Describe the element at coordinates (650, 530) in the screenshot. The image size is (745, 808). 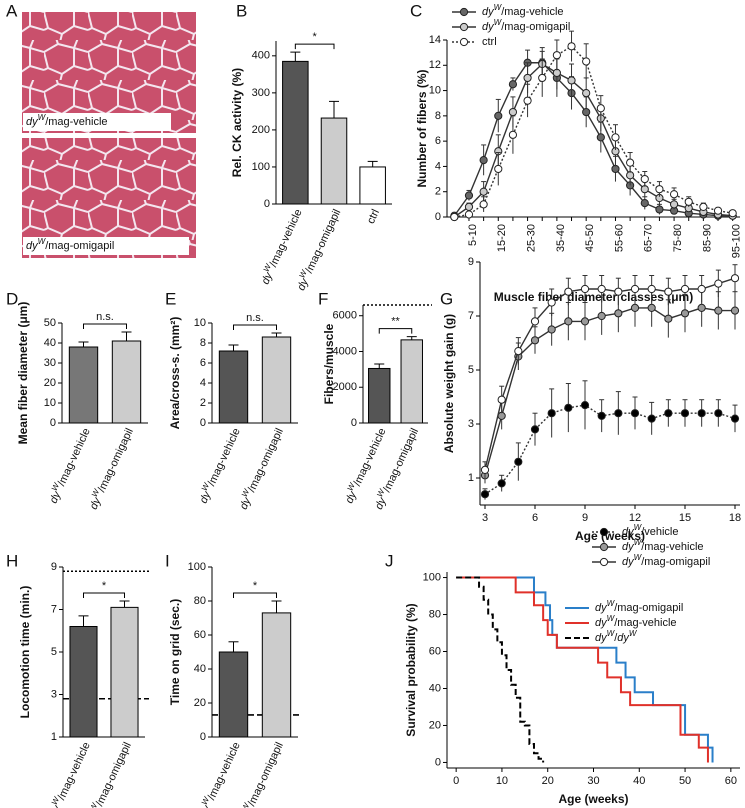
I see `legend-label: dyW/vehicle` at that location.